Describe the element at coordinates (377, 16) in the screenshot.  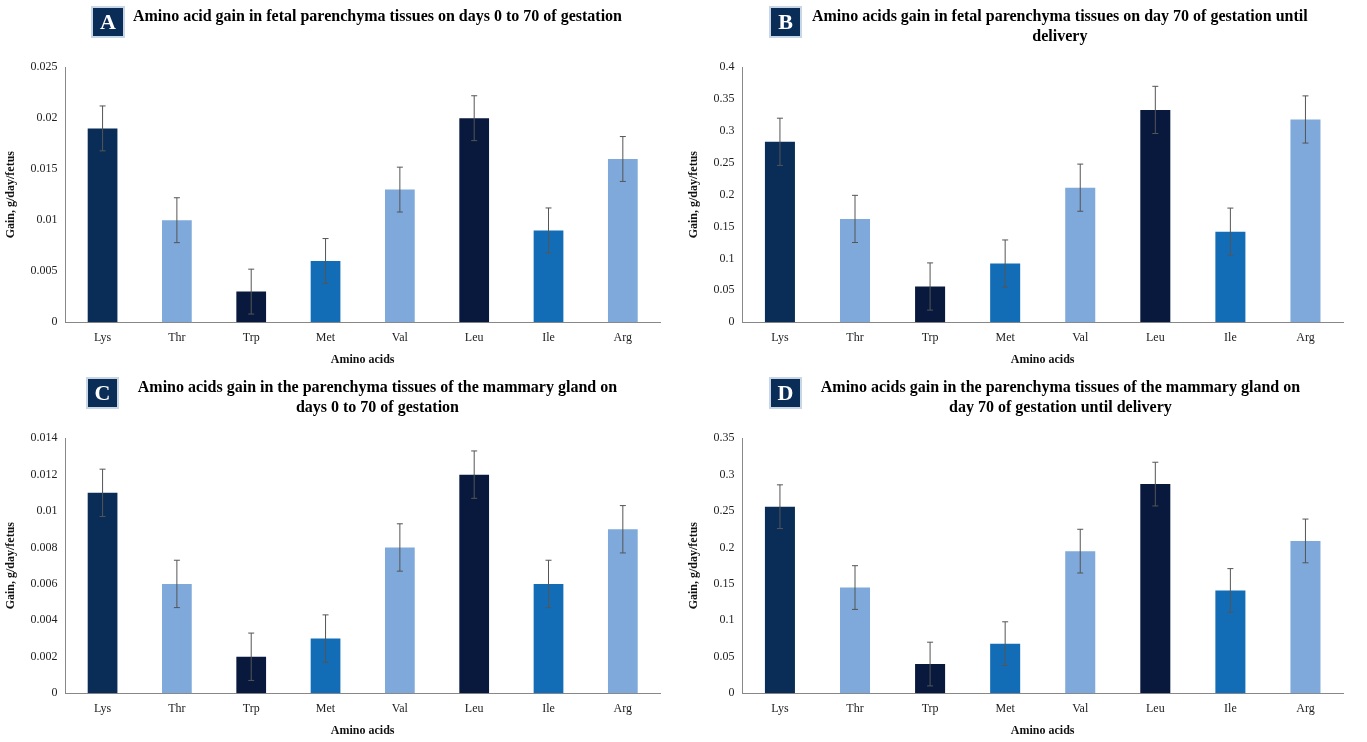
I see `chart-title: Amino acid gain in fetal parenchyma tissues on days 0 to 70 of gestation` at that location.